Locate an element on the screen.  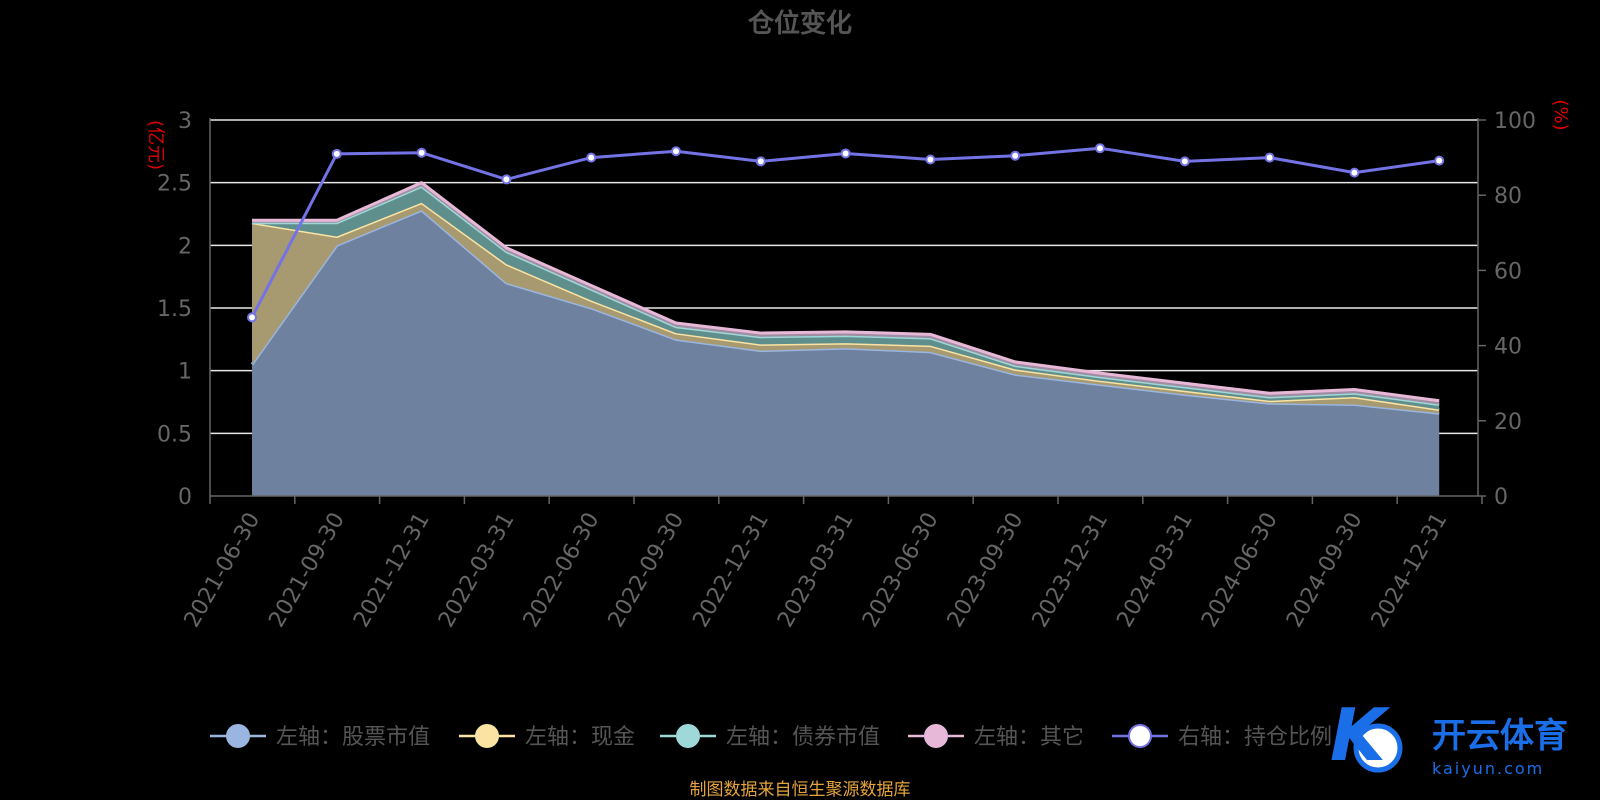
legend-label: 左轴：现金 is located at coordinates (580, 737).